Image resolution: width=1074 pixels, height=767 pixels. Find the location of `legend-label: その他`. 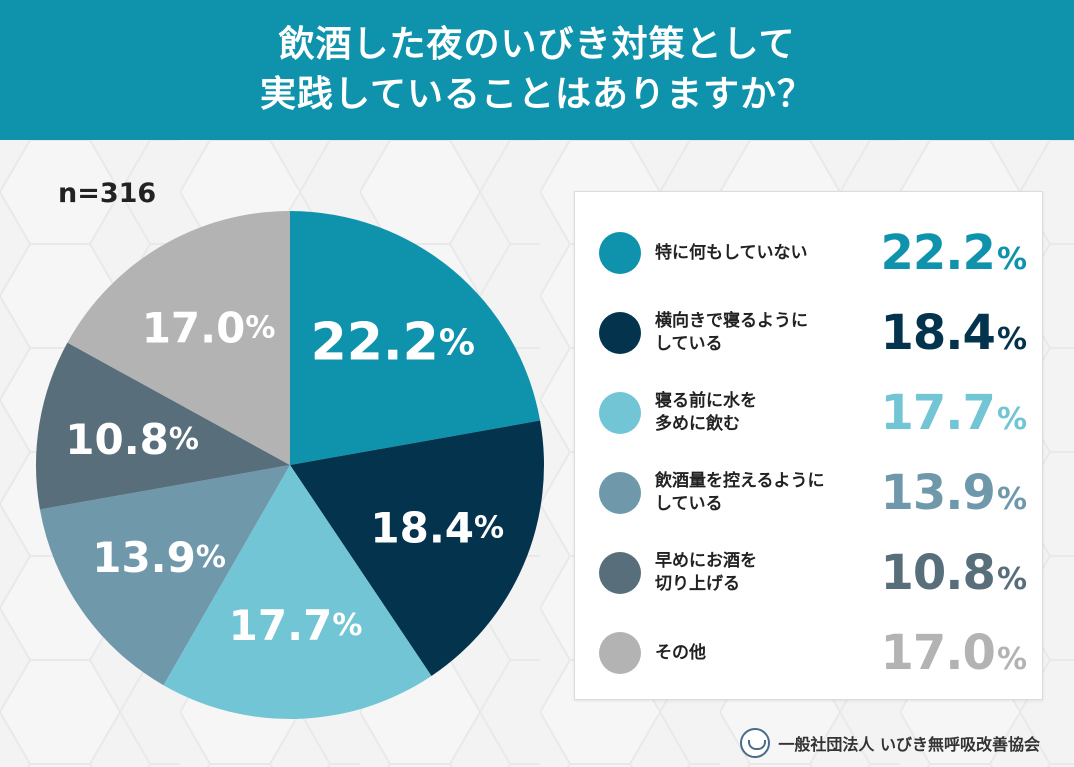

legend-label: その他 is located at coordinates (680, 652).